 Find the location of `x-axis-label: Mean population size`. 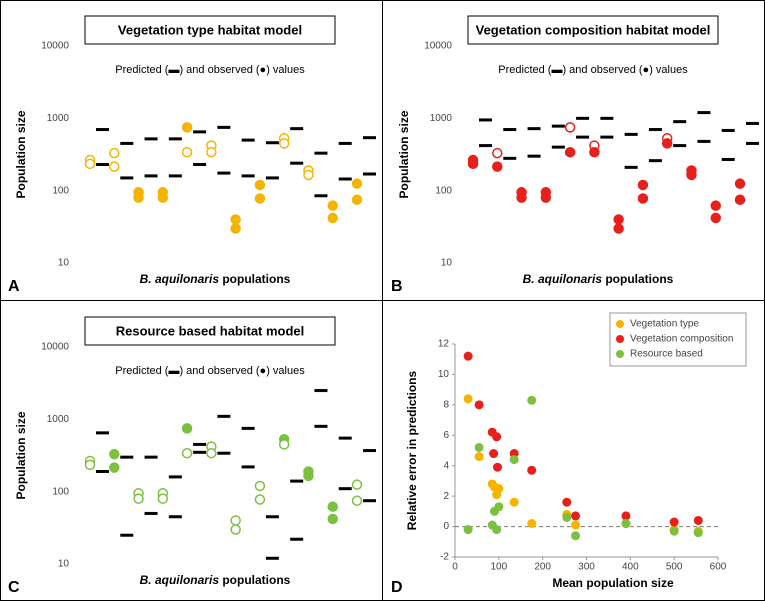

x-axis-label: Mean population size is located at coordinates (613, 583).